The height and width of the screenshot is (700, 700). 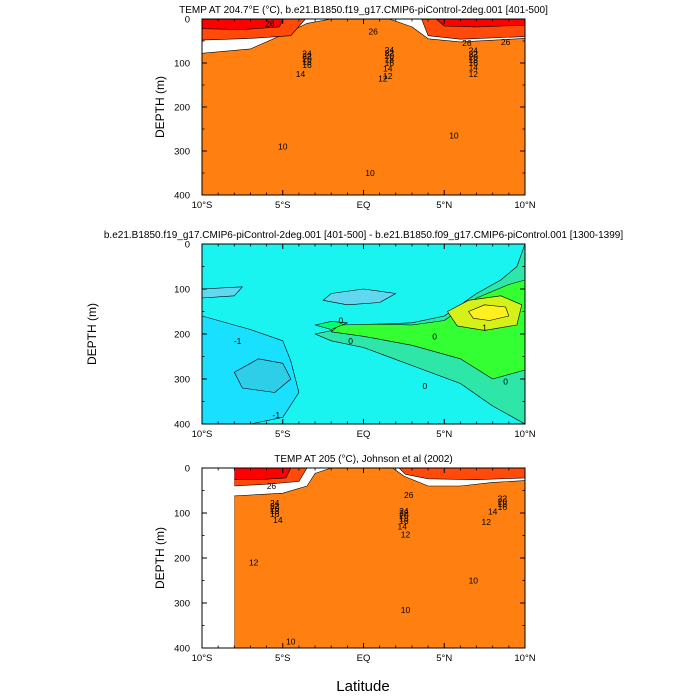 I want to click on panel-title: TEMP AT 205 (°C), Johnson et al (2002), so click(x=363, y=459).